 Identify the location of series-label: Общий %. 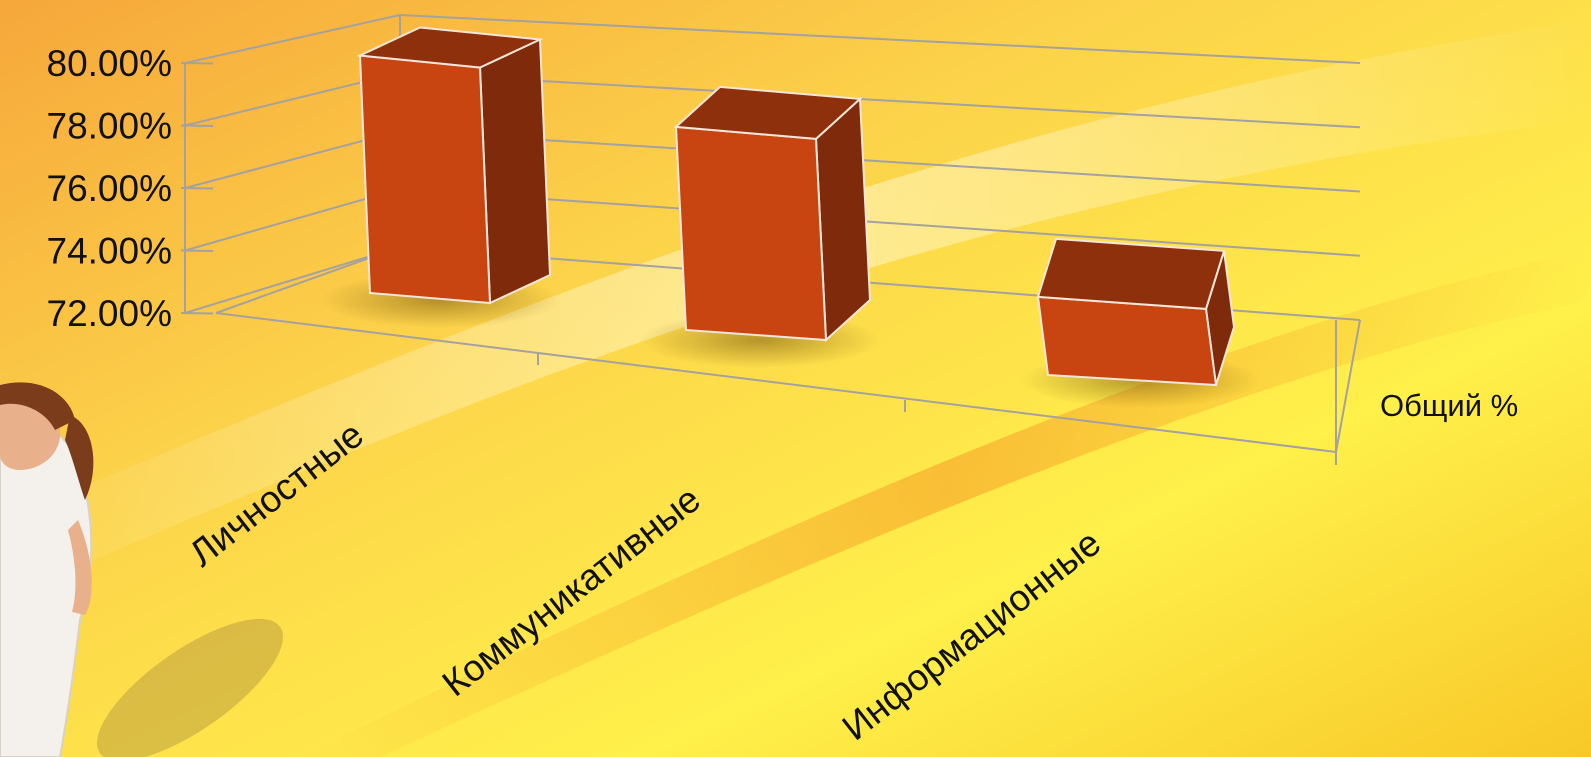
(1449, 405).